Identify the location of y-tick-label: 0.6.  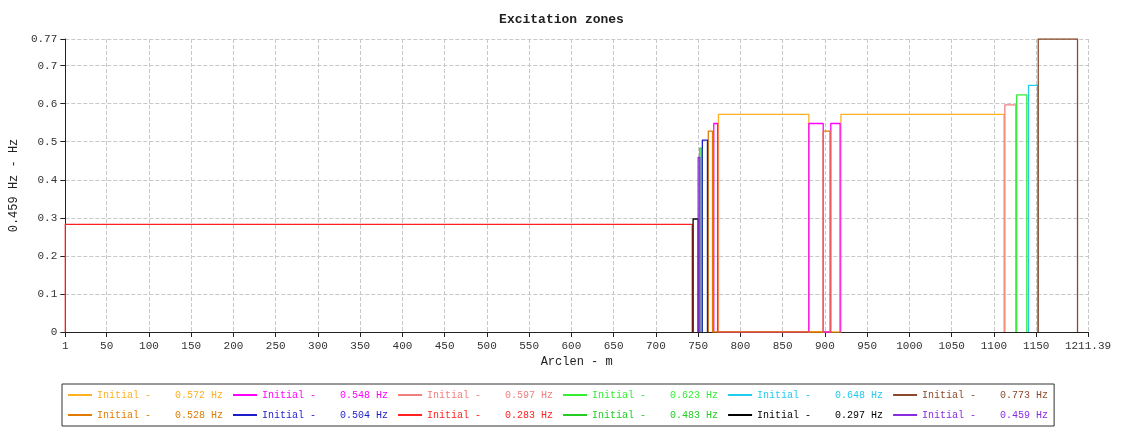
(47, 103).